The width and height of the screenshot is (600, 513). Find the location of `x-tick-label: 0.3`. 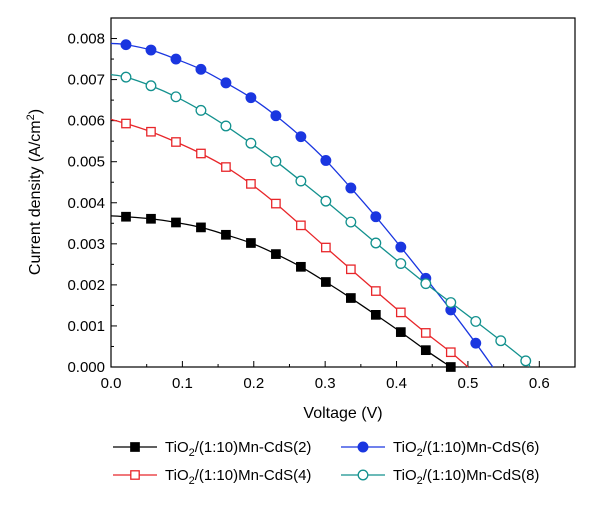

x-tick-label: 0.3 is located at coordinates (325, 383).